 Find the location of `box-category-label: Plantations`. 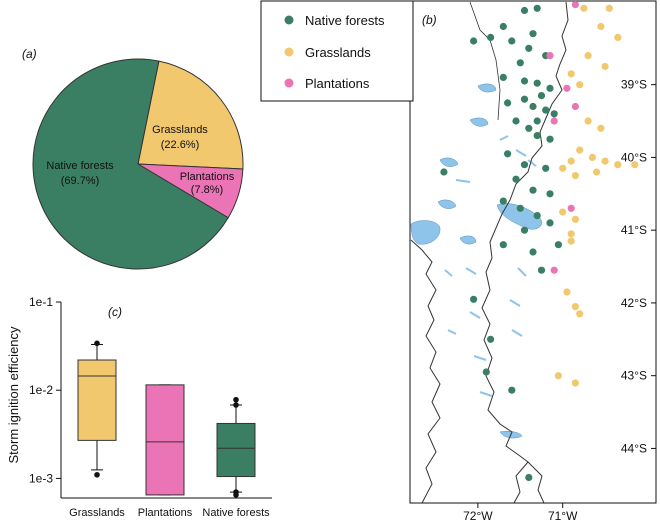

box-category-label: Plantations is located at coordinates (165, 513).